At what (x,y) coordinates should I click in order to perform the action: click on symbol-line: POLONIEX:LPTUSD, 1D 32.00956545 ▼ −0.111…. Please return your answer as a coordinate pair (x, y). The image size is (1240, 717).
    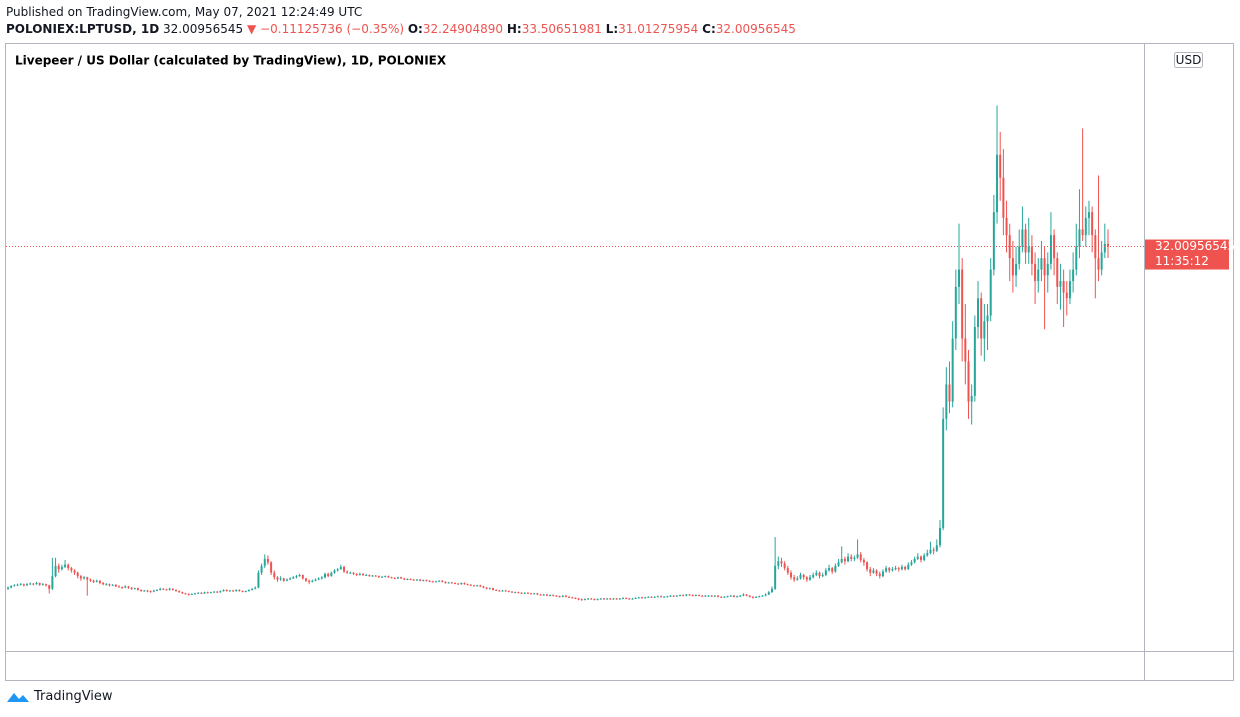
    Looking at the image, I should click on (401, 29).